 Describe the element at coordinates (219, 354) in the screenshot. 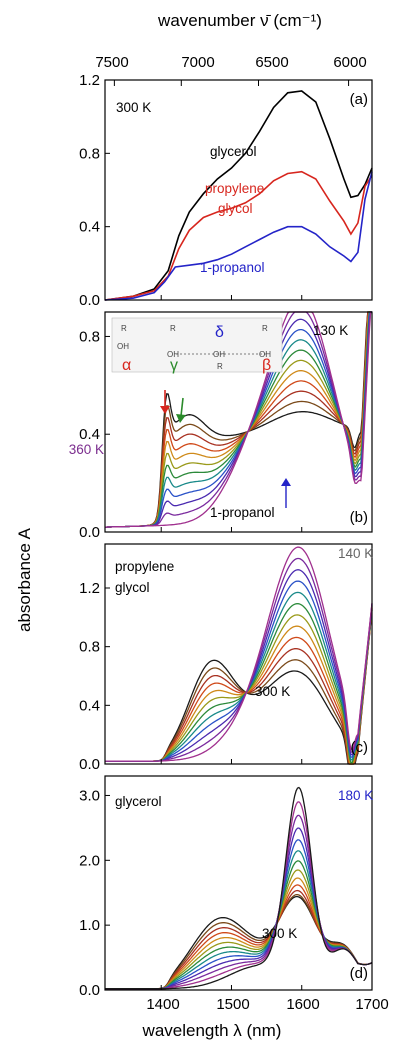

I see `inset-oh-delta: OH` at that location.